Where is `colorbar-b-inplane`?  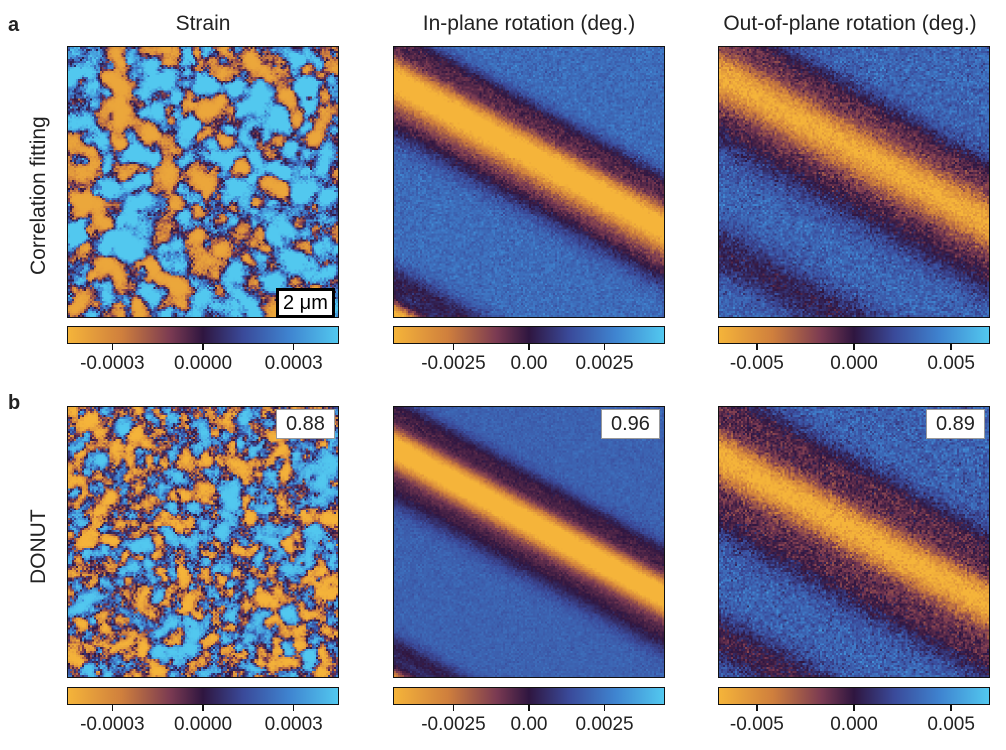
colorbar-b-inplane is located at coordinates (529, 696).